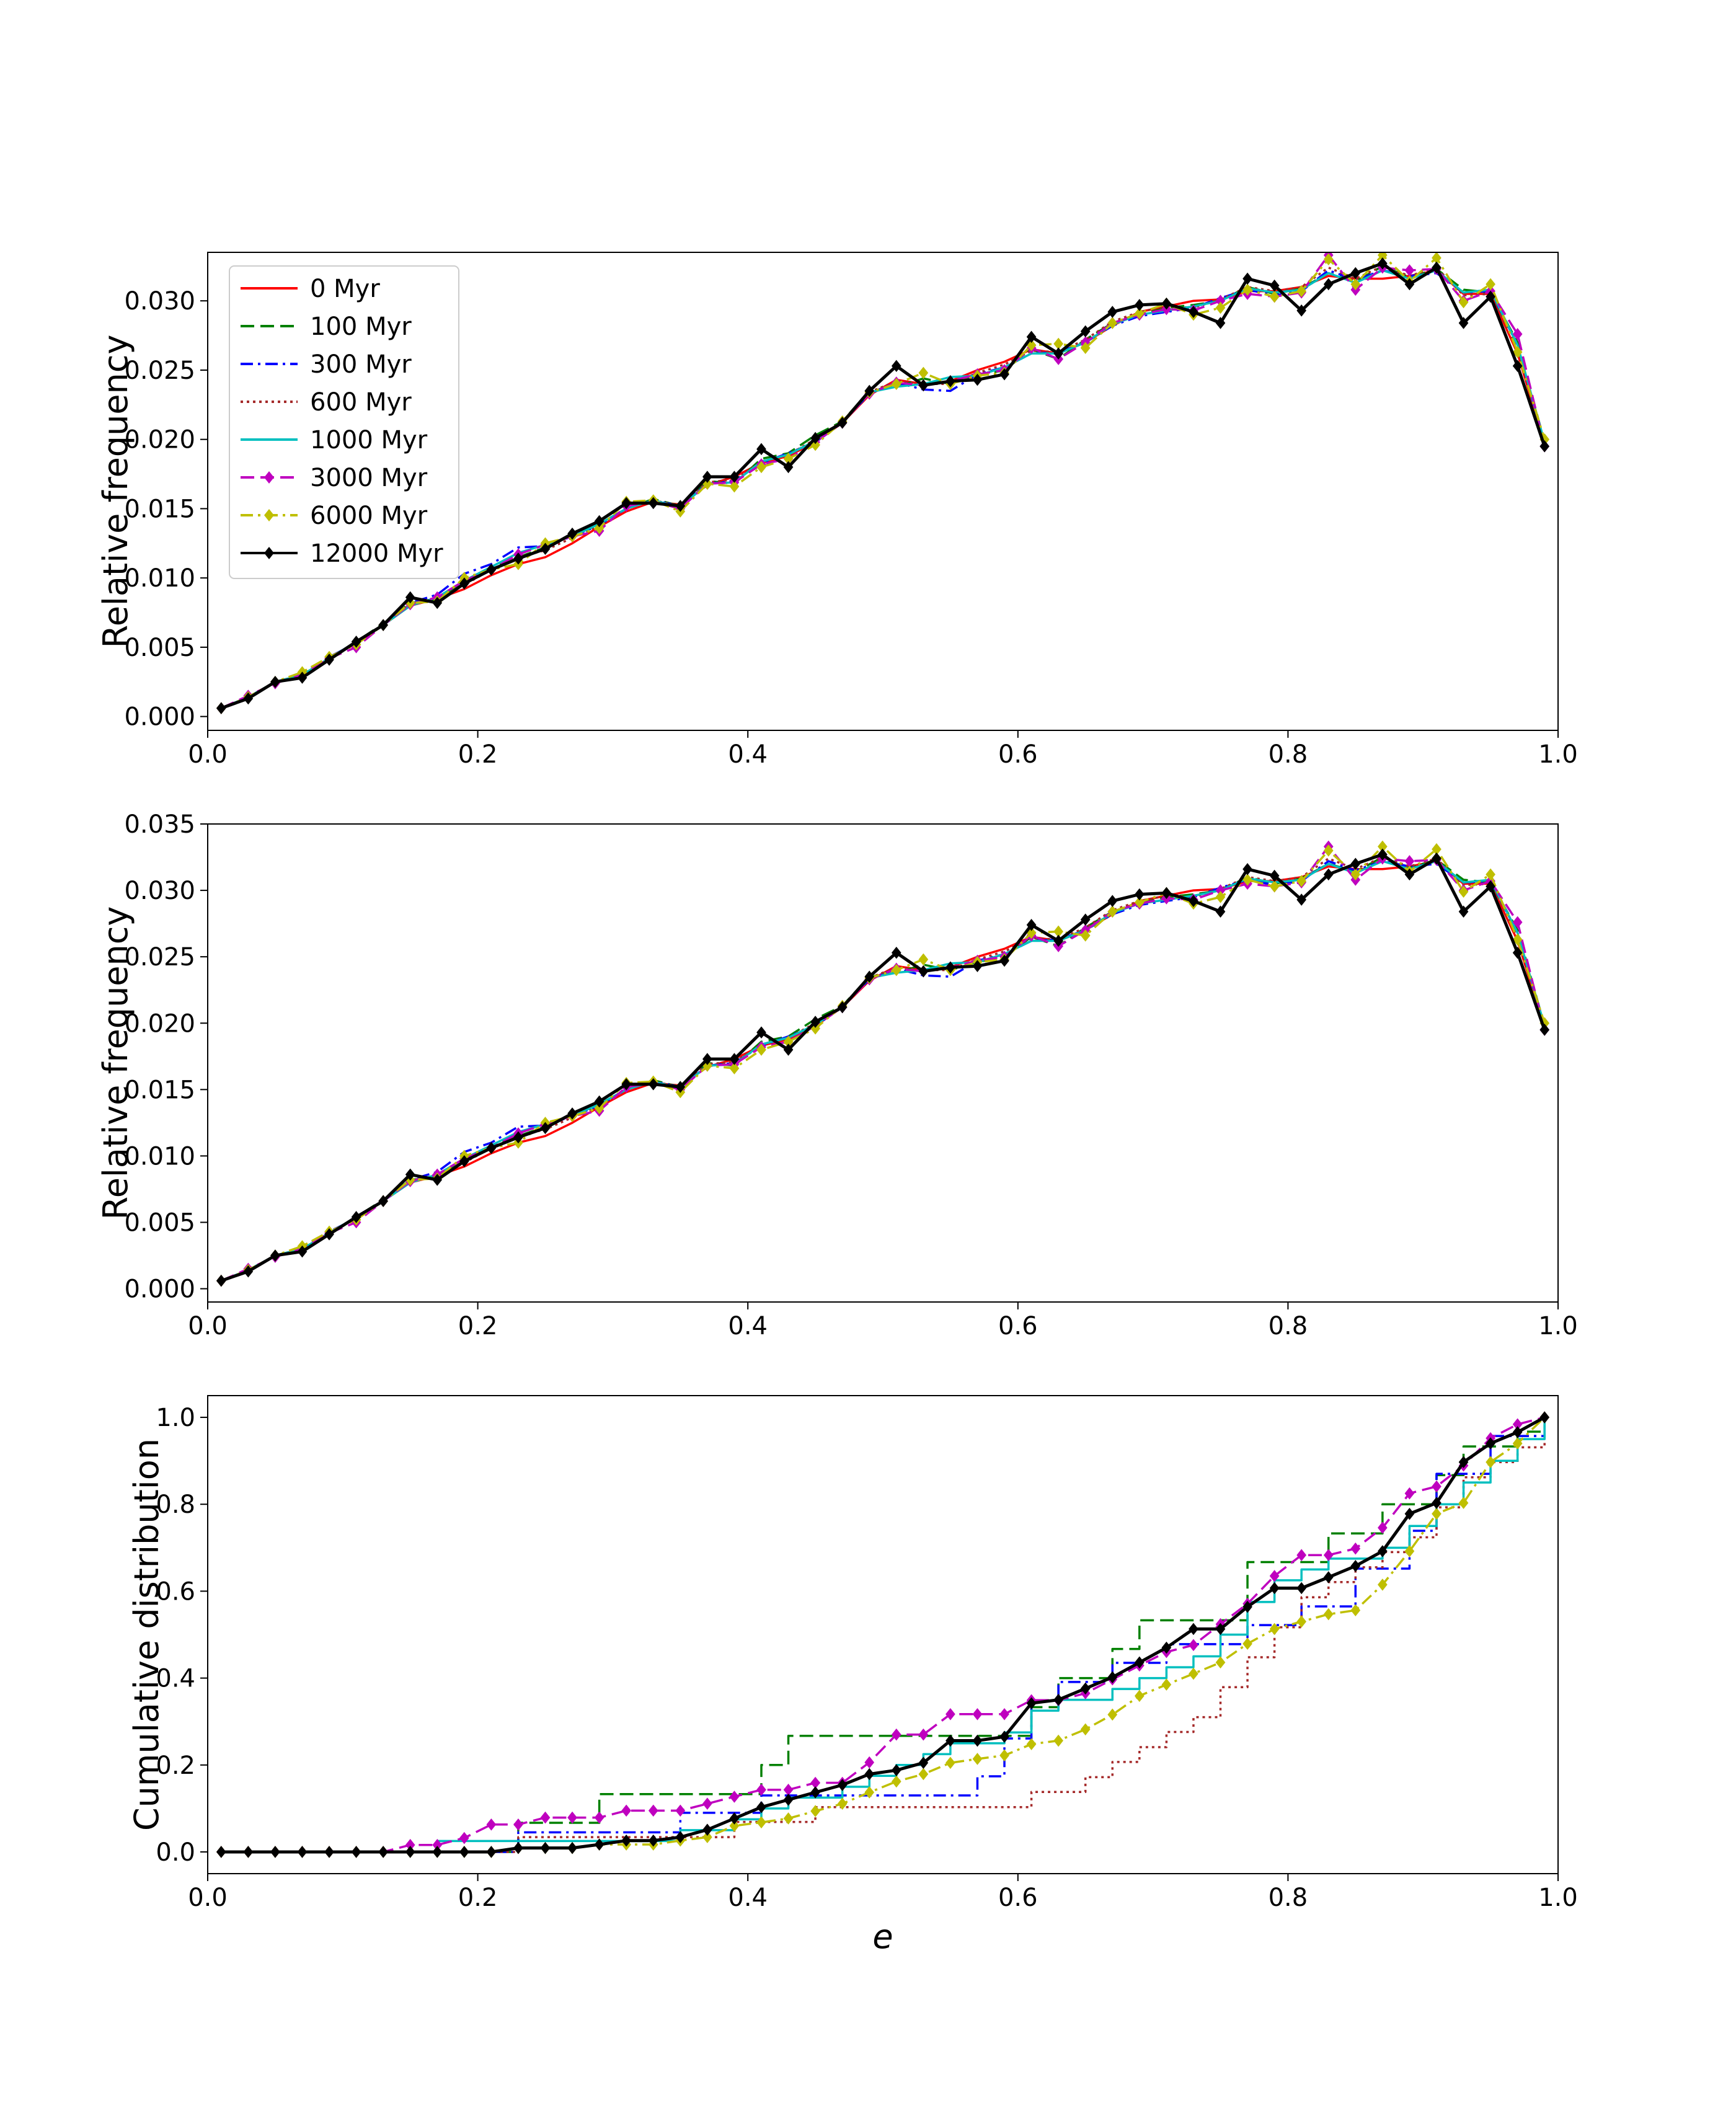 This screenshot has height=2108, width=1736. I want to click on x-tick-label: 0.4, so click(748, 1326).